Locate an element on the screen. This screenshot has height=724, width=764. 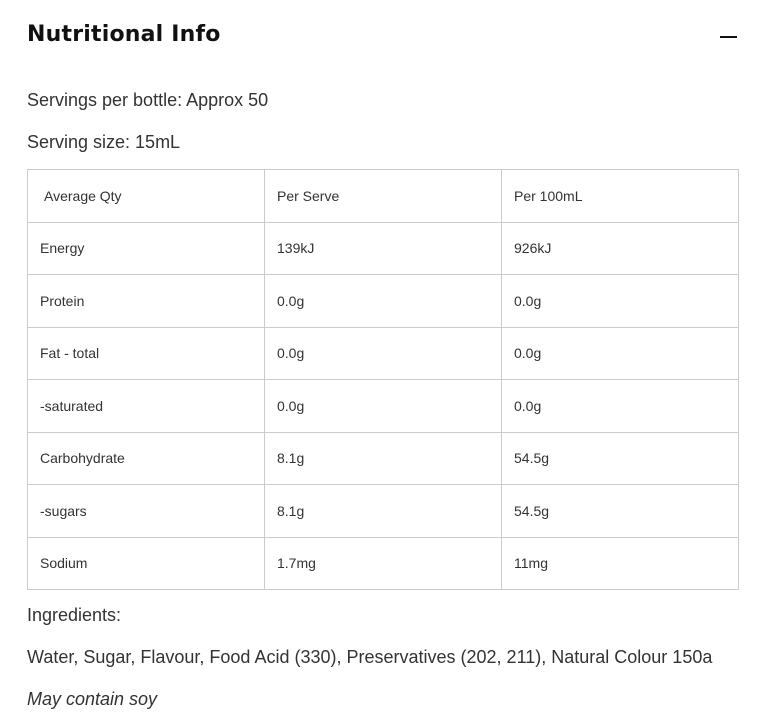
per-serve-value: 139kJ is located at coordinates (383, 248).